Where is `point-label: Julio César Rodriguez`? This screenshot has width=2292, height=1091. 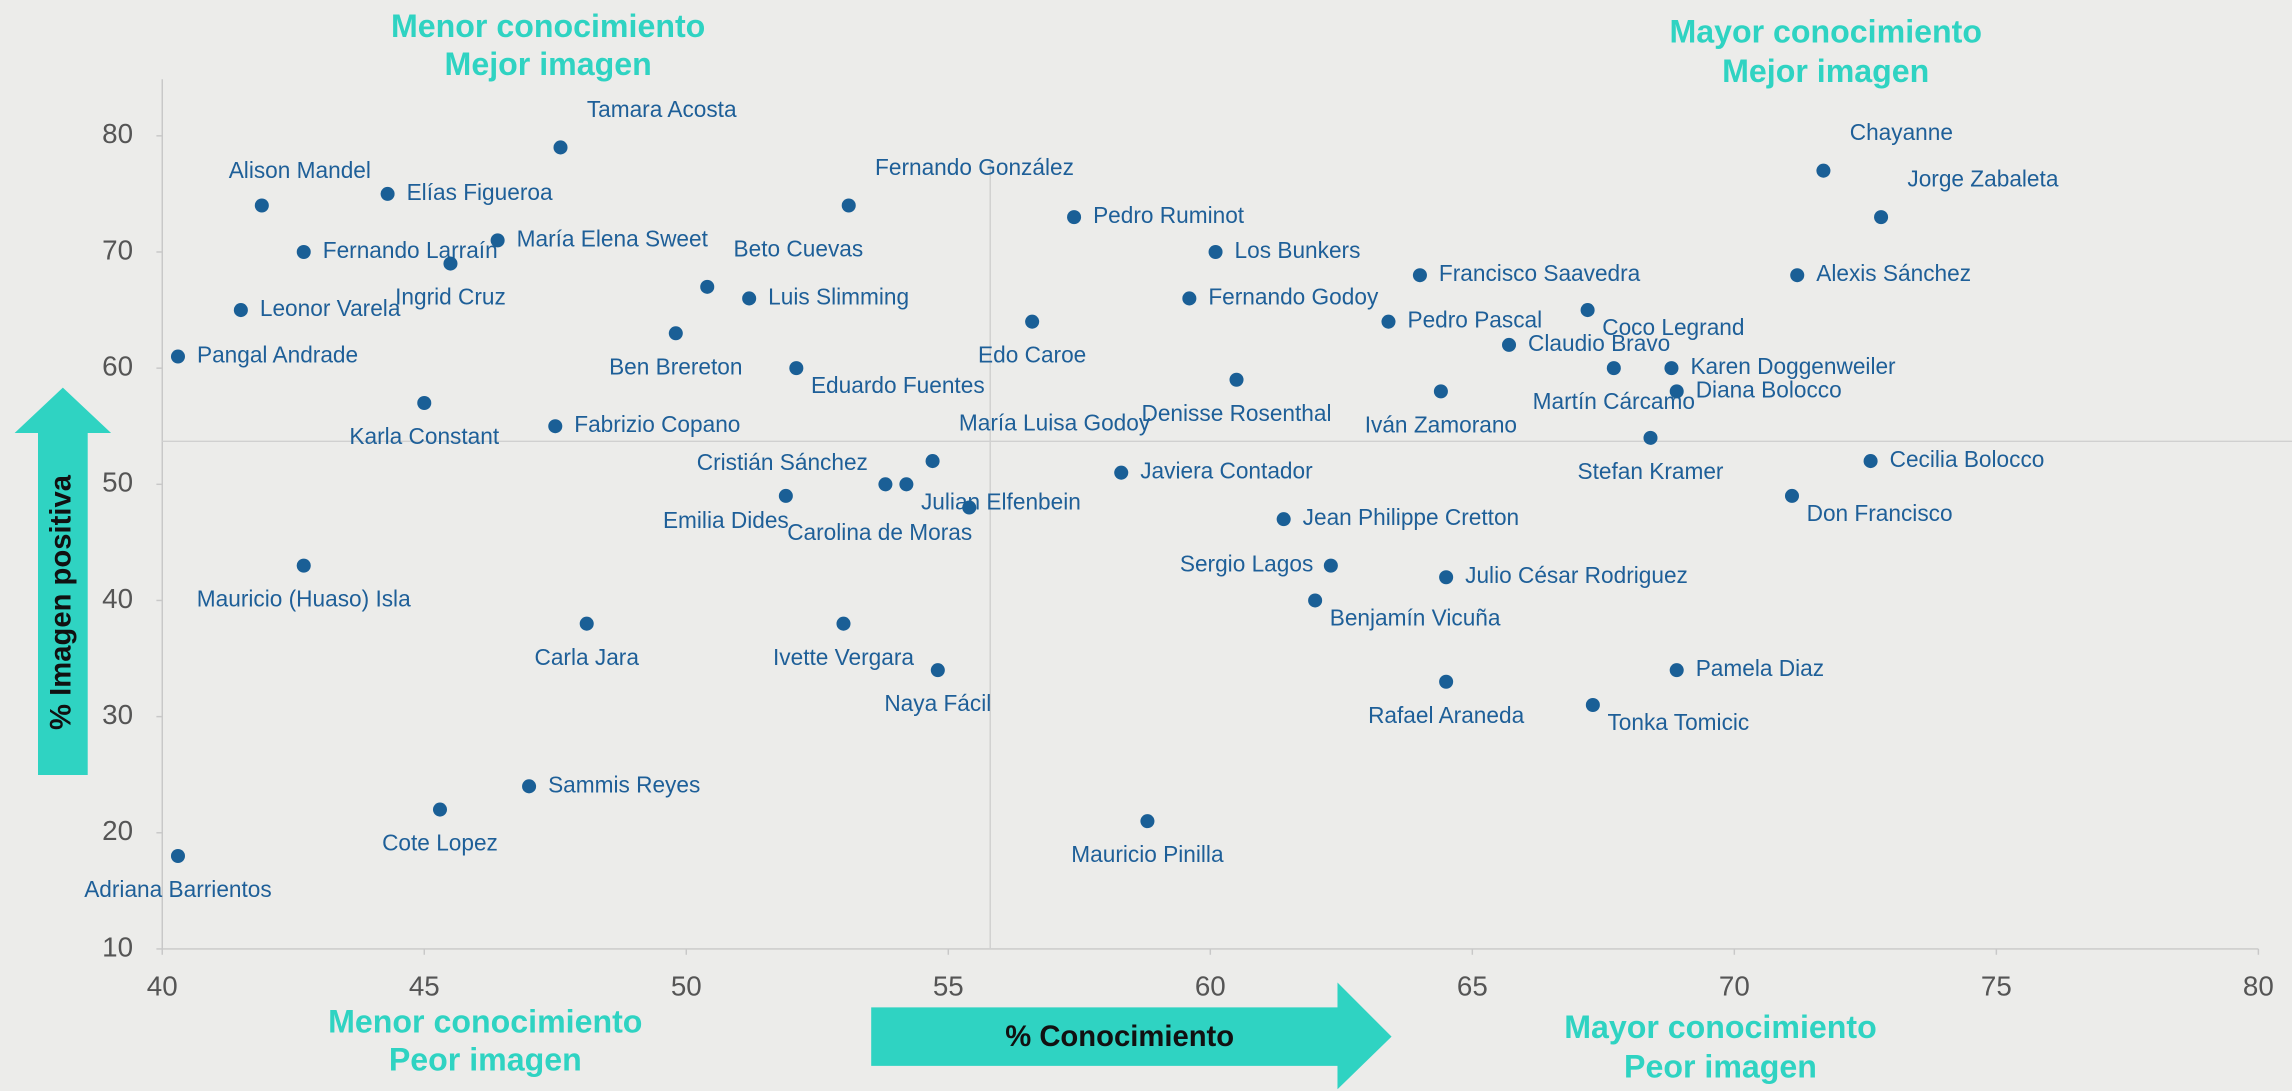
point-label: Julio César Rodriguez is located at coordinates (1576, 575).